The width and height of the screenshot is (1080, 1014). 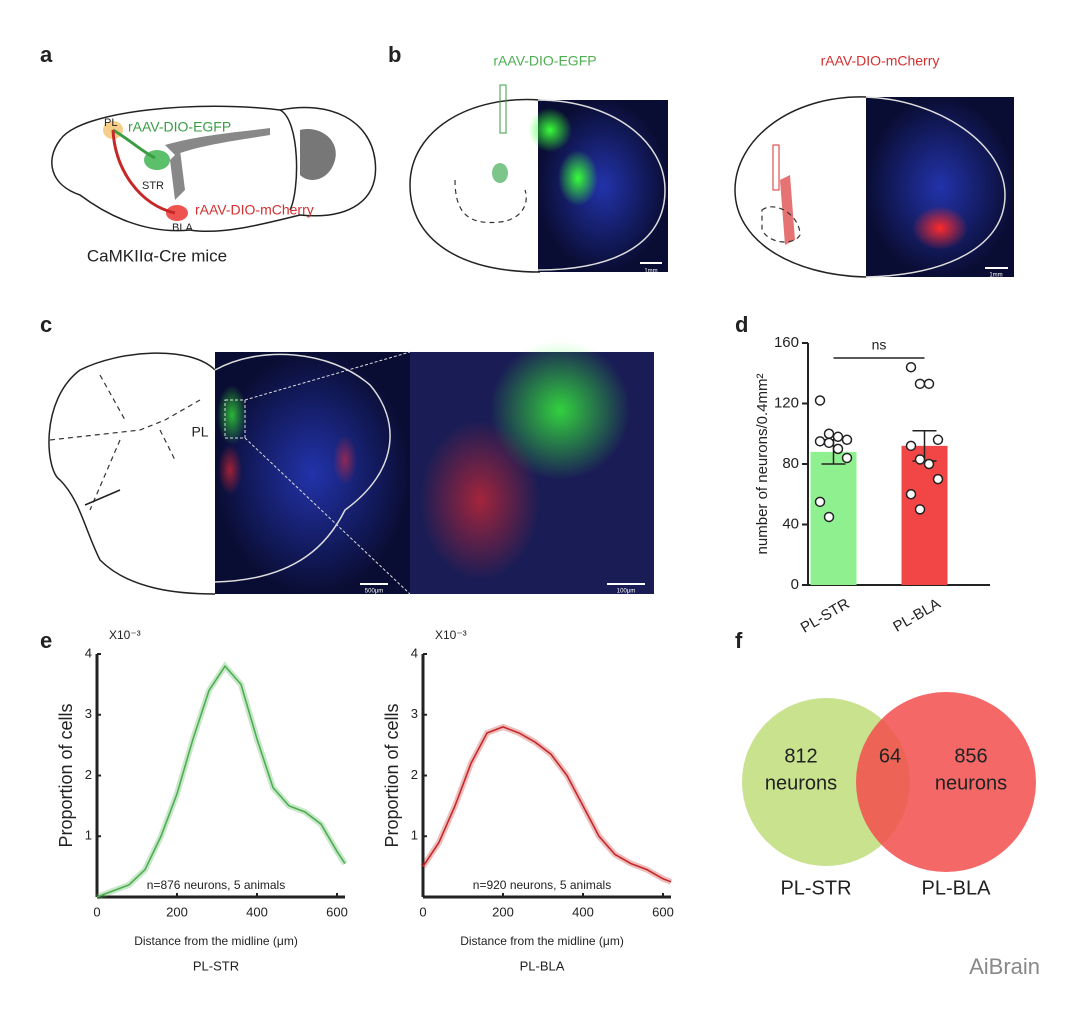 I want to click on chart-title: PL-STR, so click(x=216, y=965).